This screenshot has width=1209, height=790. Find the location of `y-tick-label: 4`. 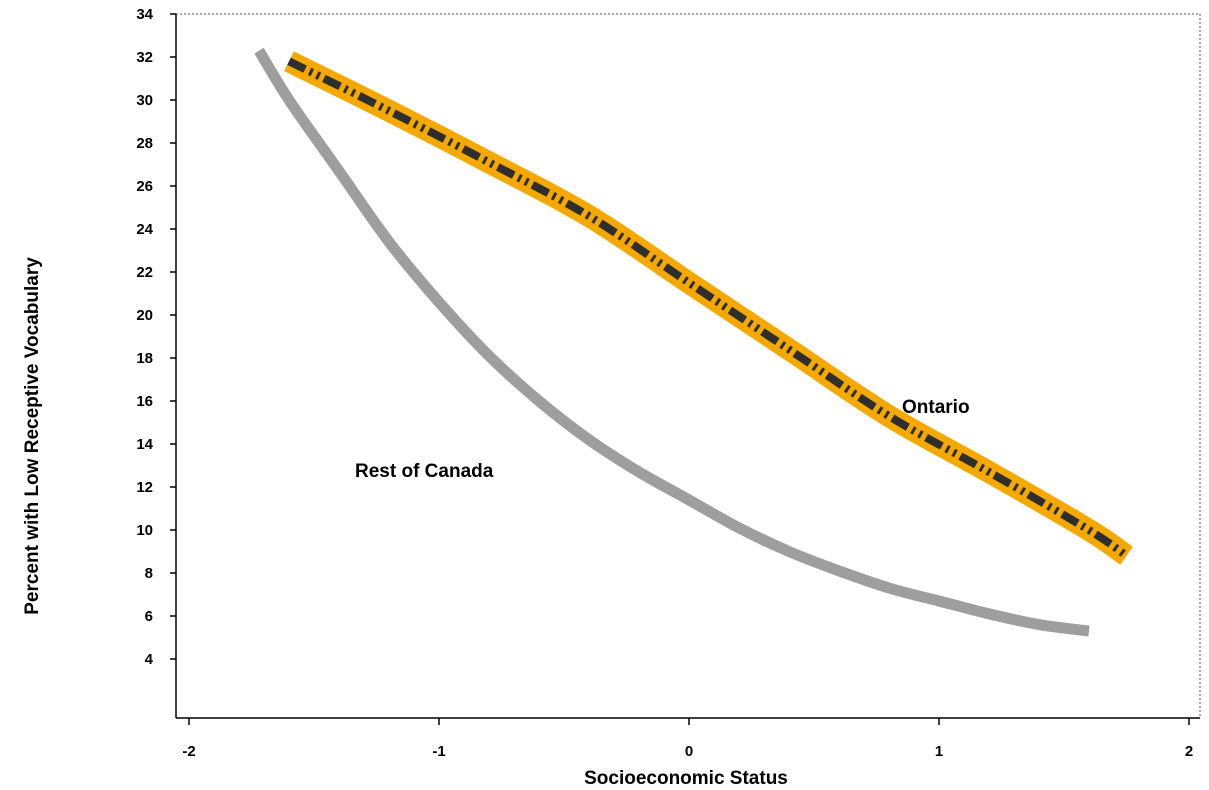

y-tick-label: 4 is located at coordinates (149, 659).